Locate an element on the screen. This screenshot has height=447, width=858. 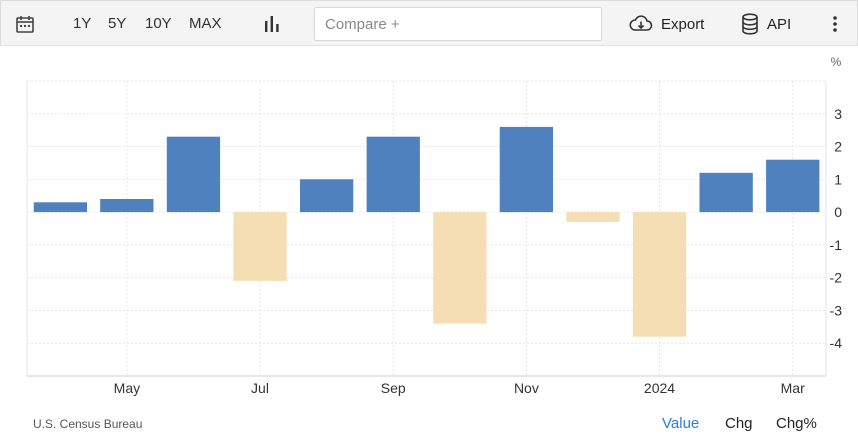
y-tick-label: -4 is located at coordinates (836, 343).